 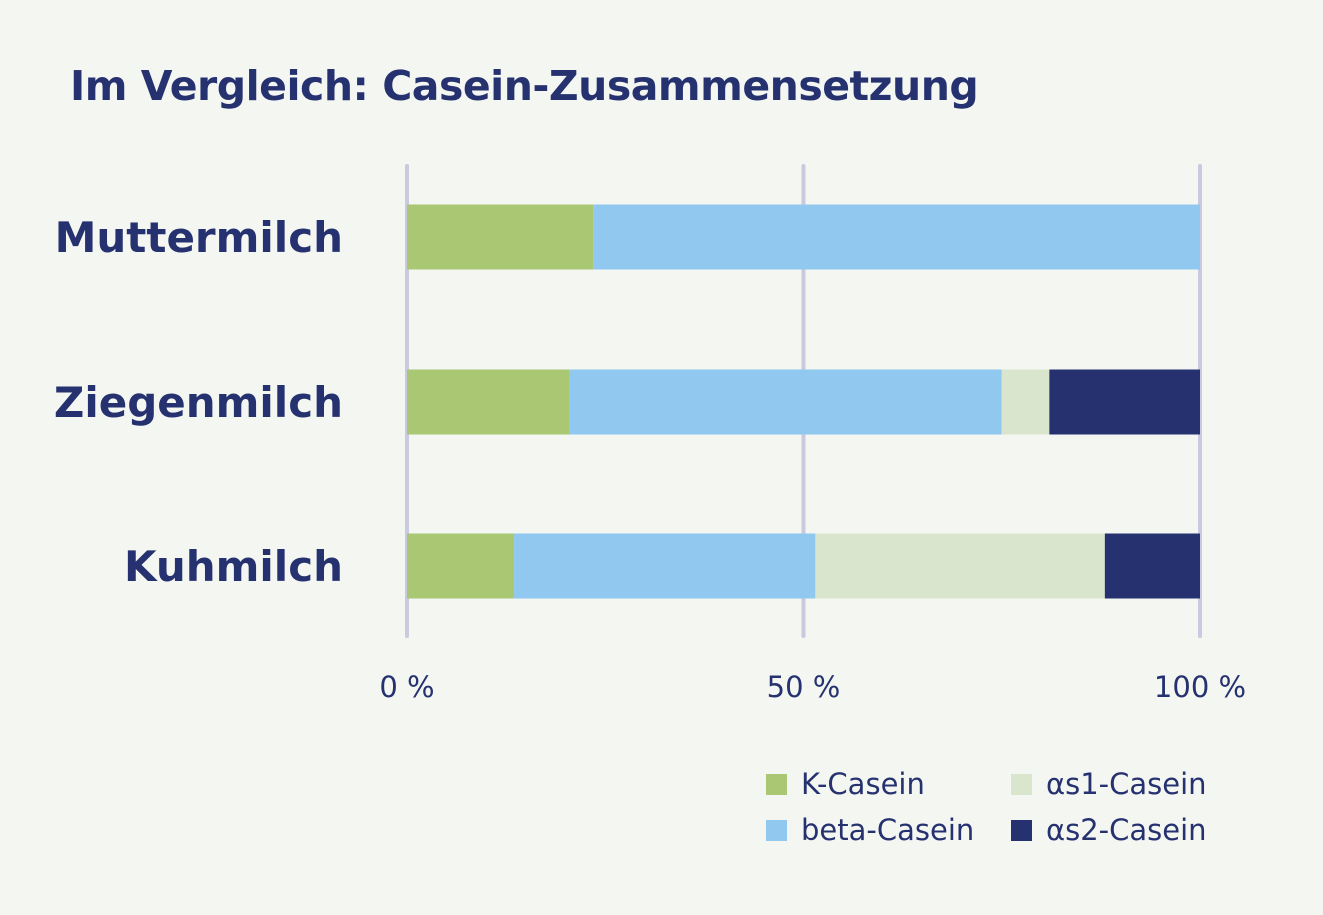 I want to click on category-label: Ziegenmilch, so click(x=198, y=402).